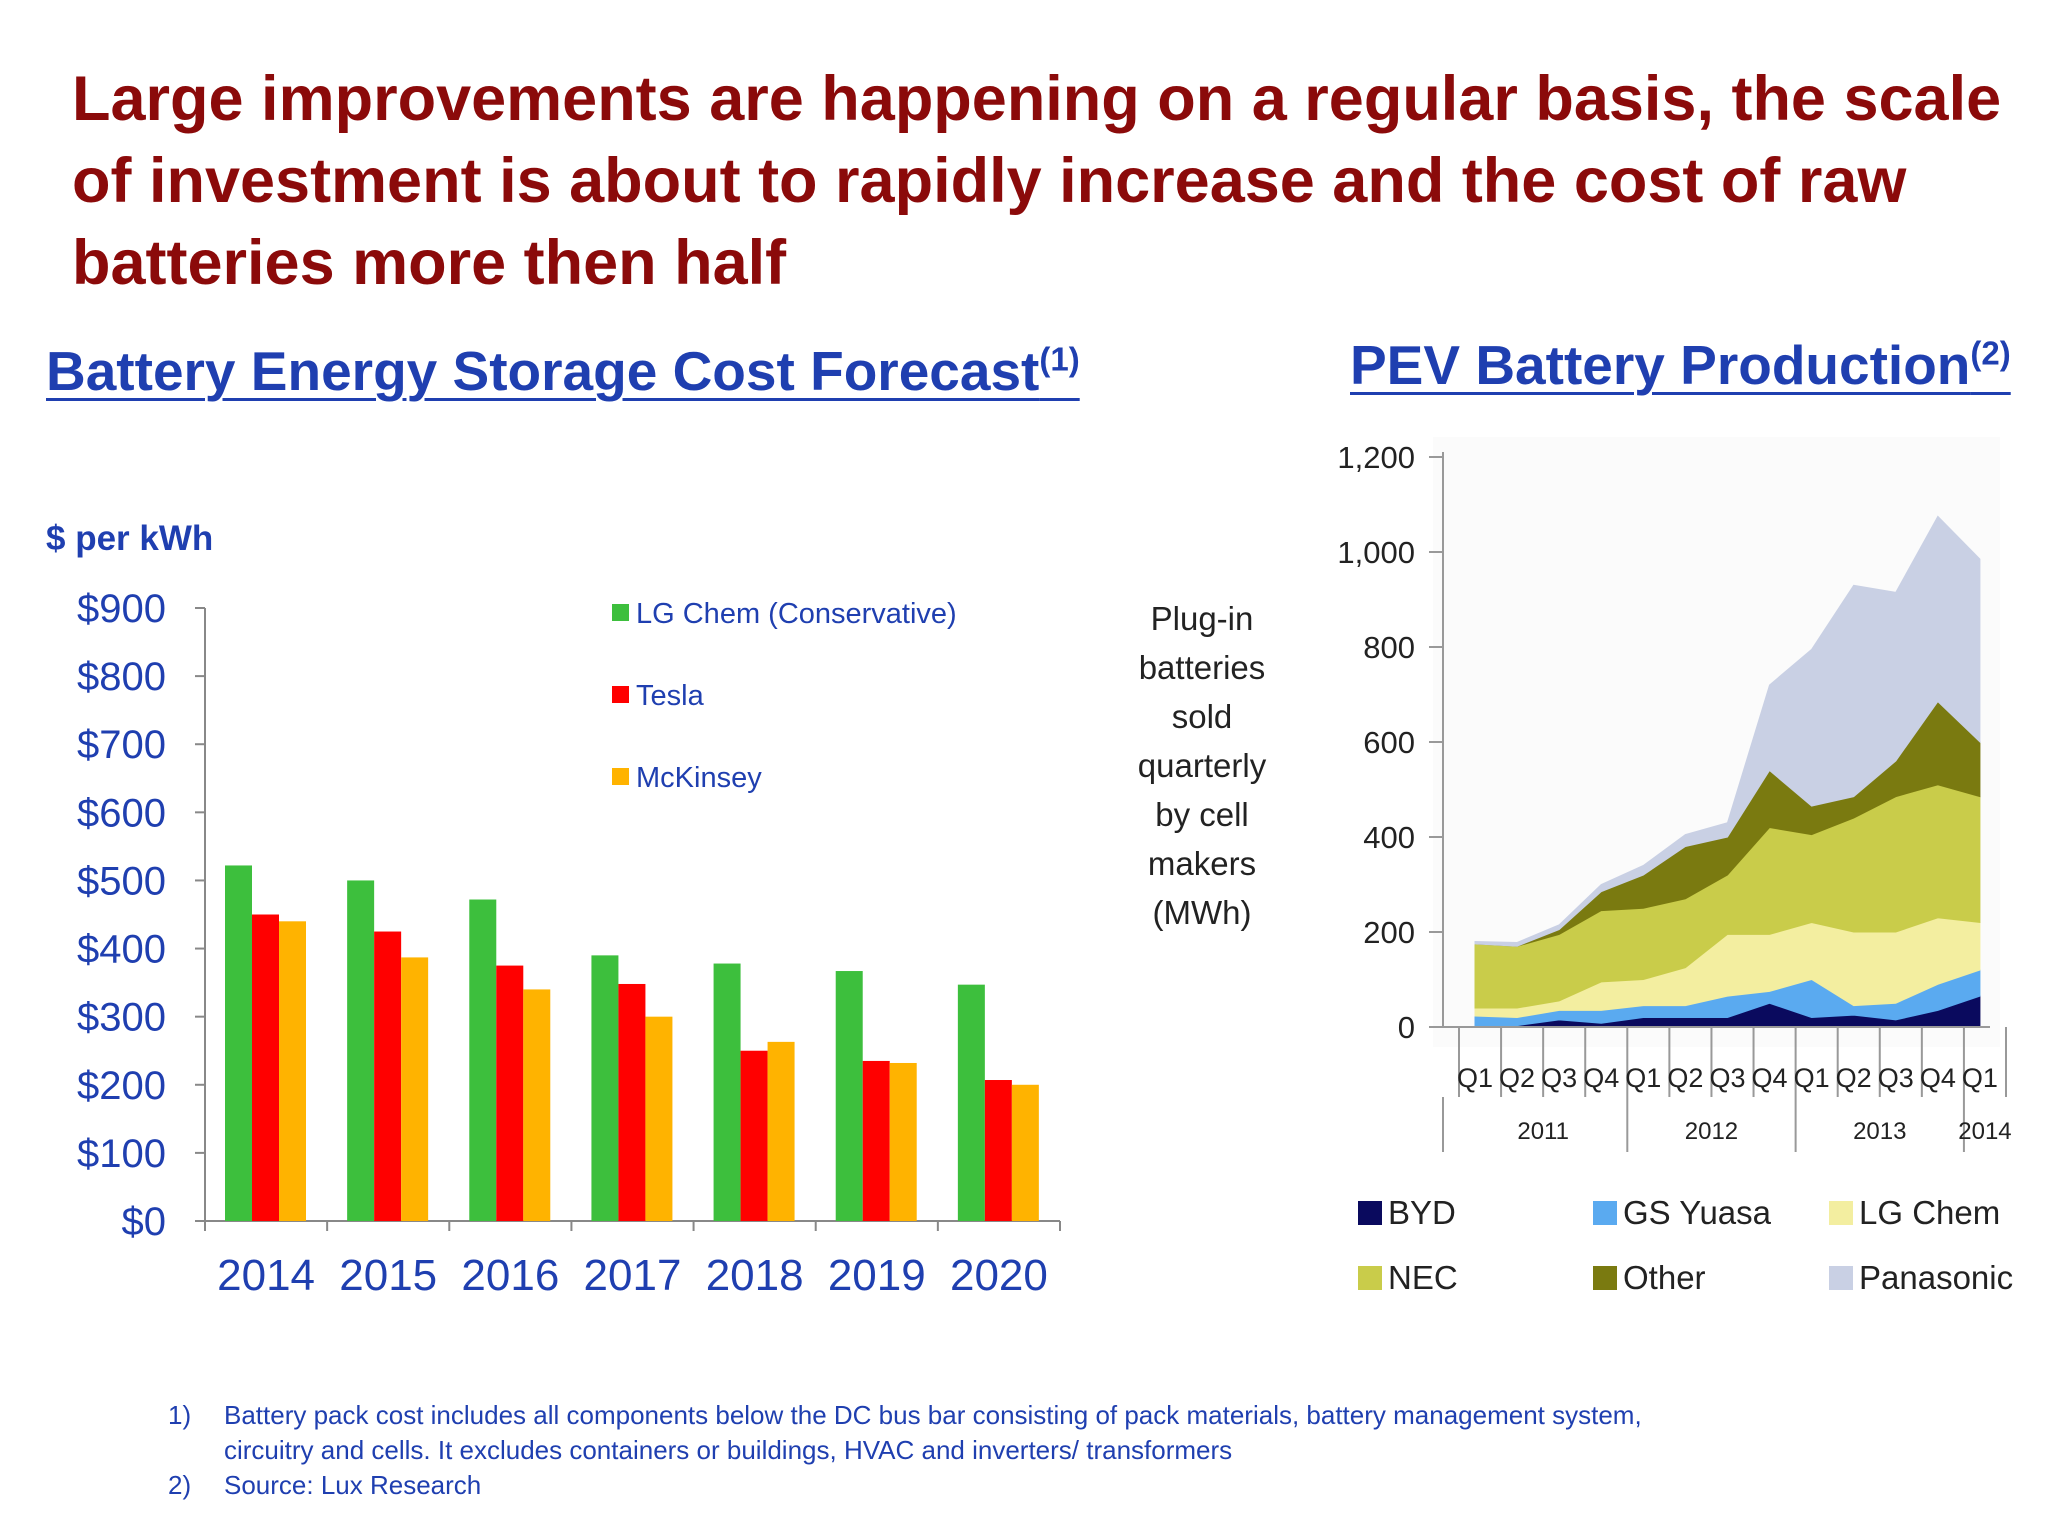 The height and width of the screenshot is (1536, 2048). What do you see at coordinates (1422, 1212) in the screenshot?
I see `legend-label: BYD` at bounding box center [1422, 1212].